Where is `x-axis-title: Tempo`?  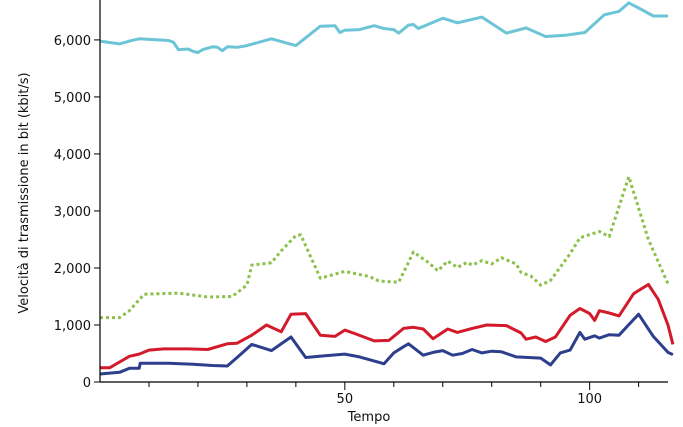
x-axis-title: Tempo is located at coordinates (369, 417).